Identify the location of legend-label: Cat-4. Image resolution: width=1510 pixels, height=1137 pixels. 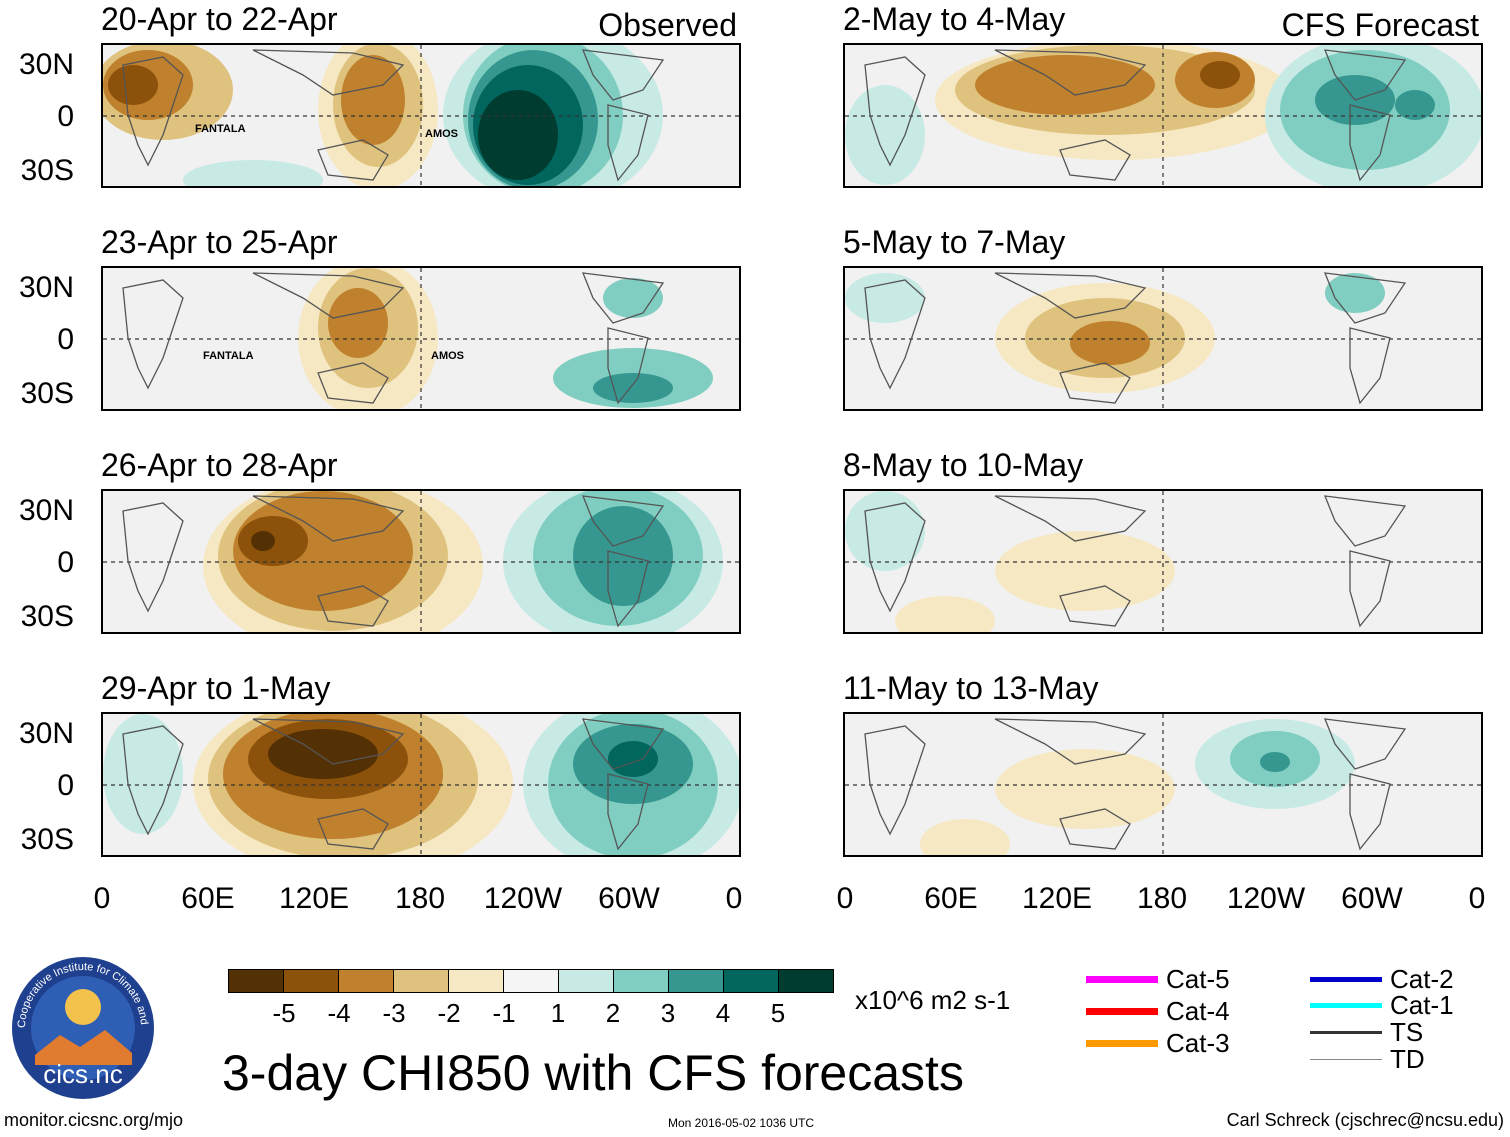
(1198, 1011).